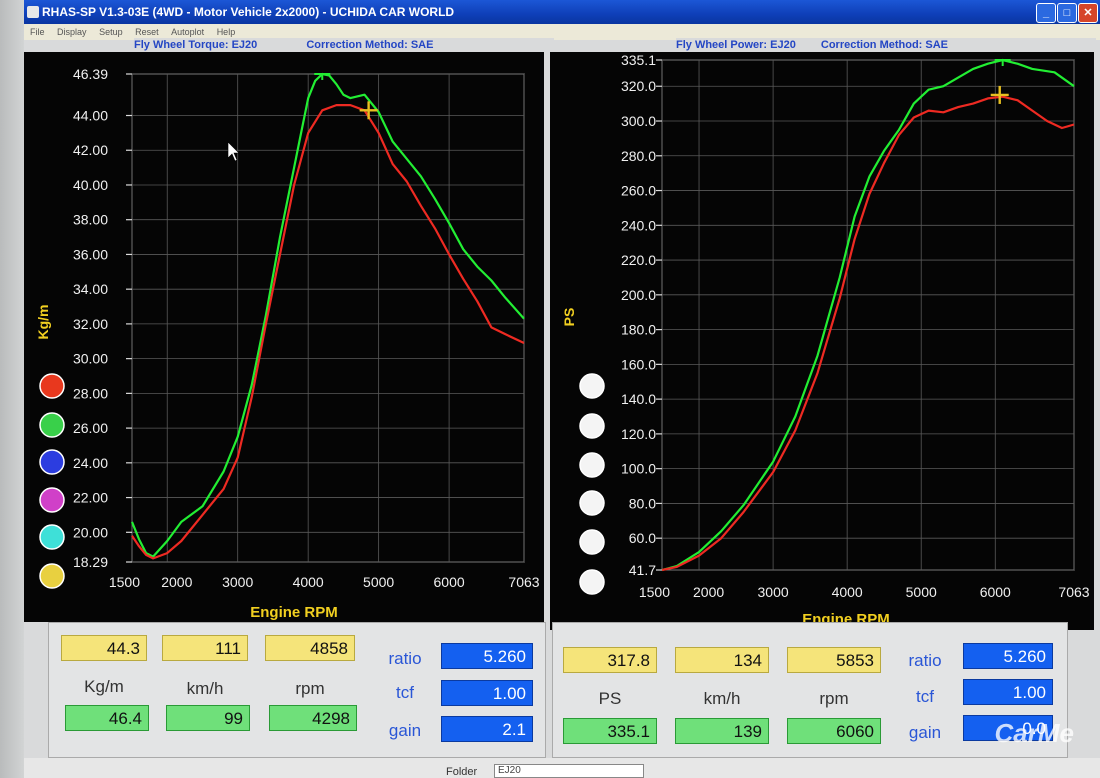 Image resolution: width=1100 pixels, height=778 pixels. I want to click on menu-help: Help, so click(226, 32).